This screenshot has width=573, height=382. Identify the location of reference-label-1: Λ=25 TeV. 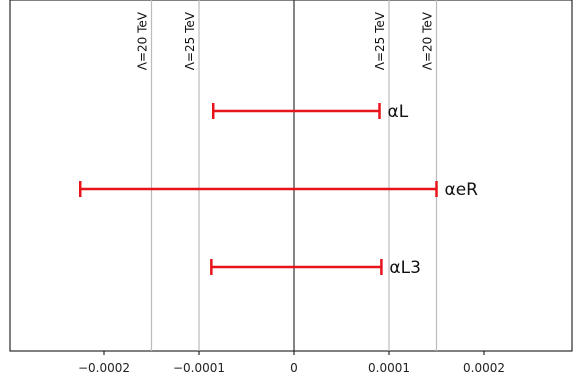
(190, 40).